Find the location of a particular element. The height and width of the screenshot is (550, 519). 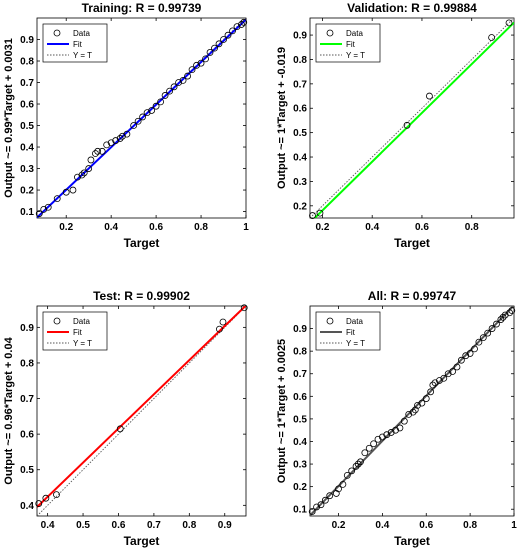

y-axis-label: Output ~= 1*Target + -0.019 is located at coordinates (282, 118).